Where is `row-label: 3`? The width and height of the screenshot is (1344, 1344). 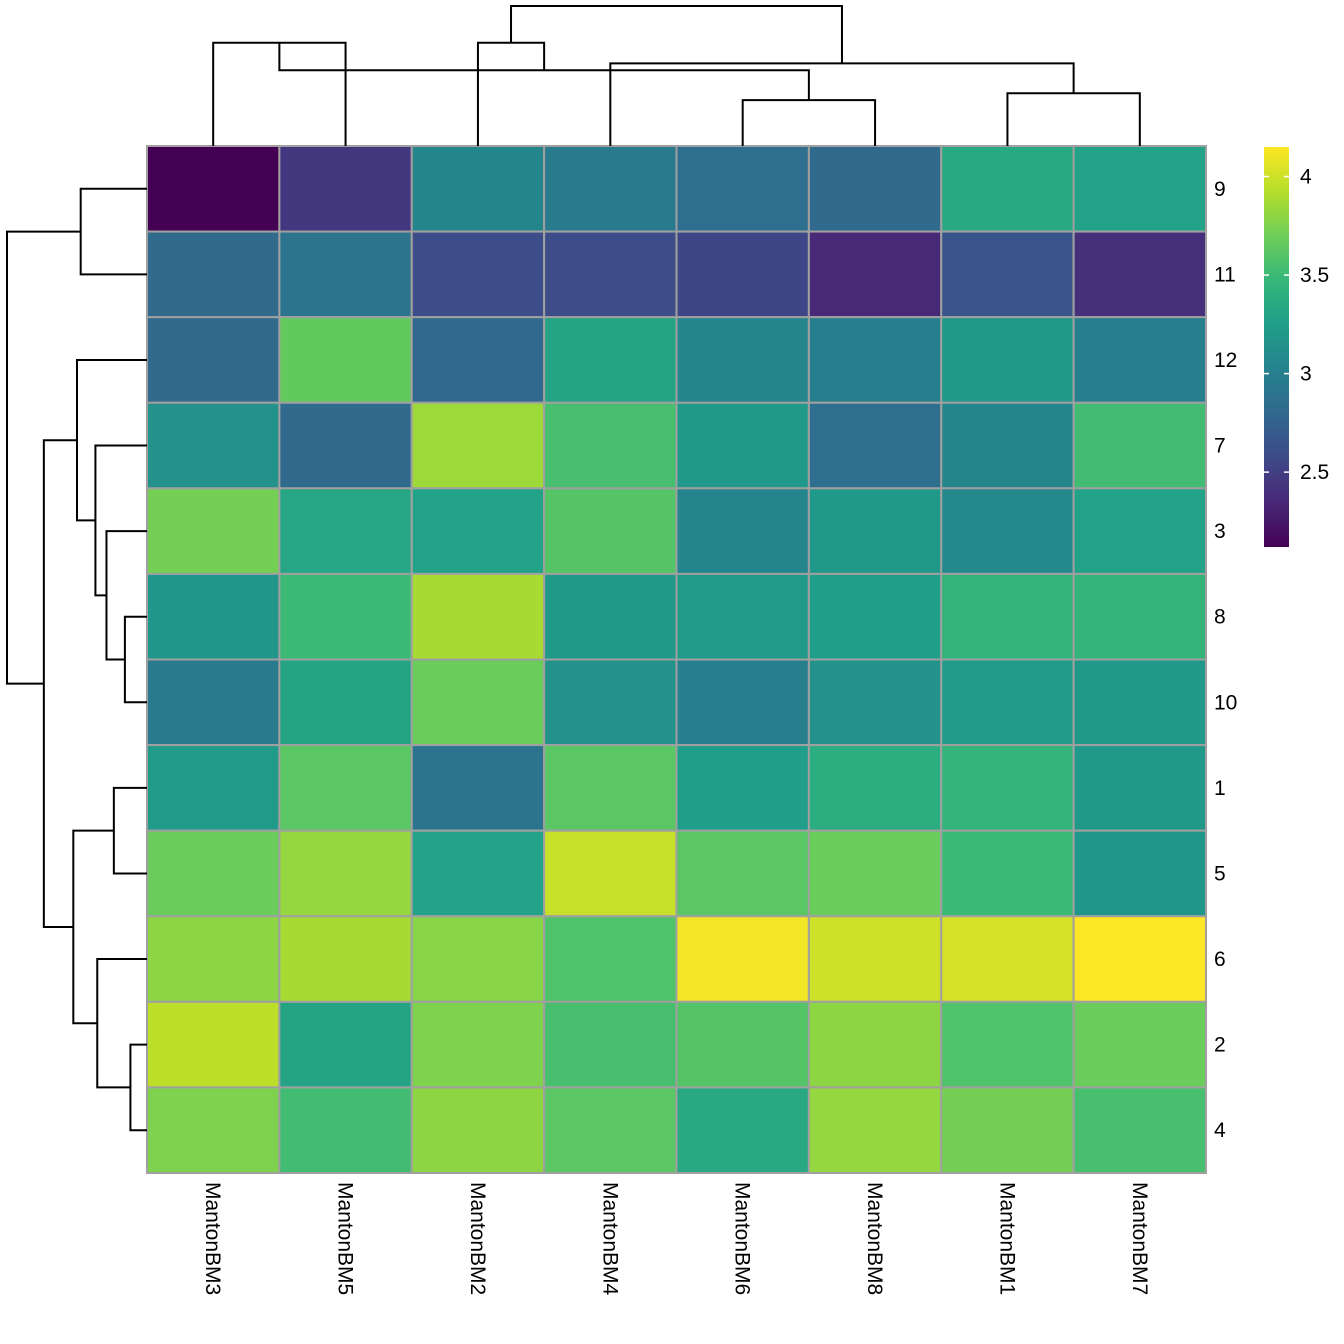
row-label: 3 is located at coordinates (1220, 531).